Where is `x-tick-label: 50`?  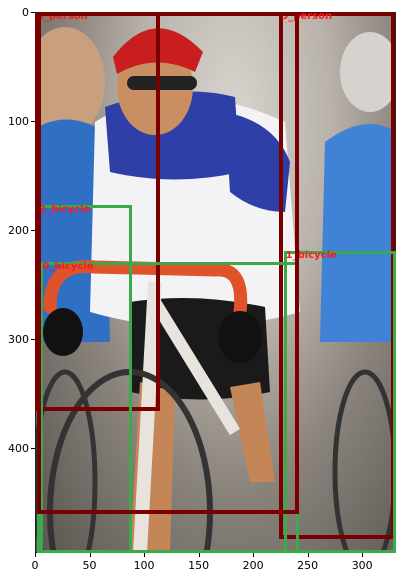
x-tick-label: 50 is located at coordinates (89, 565).